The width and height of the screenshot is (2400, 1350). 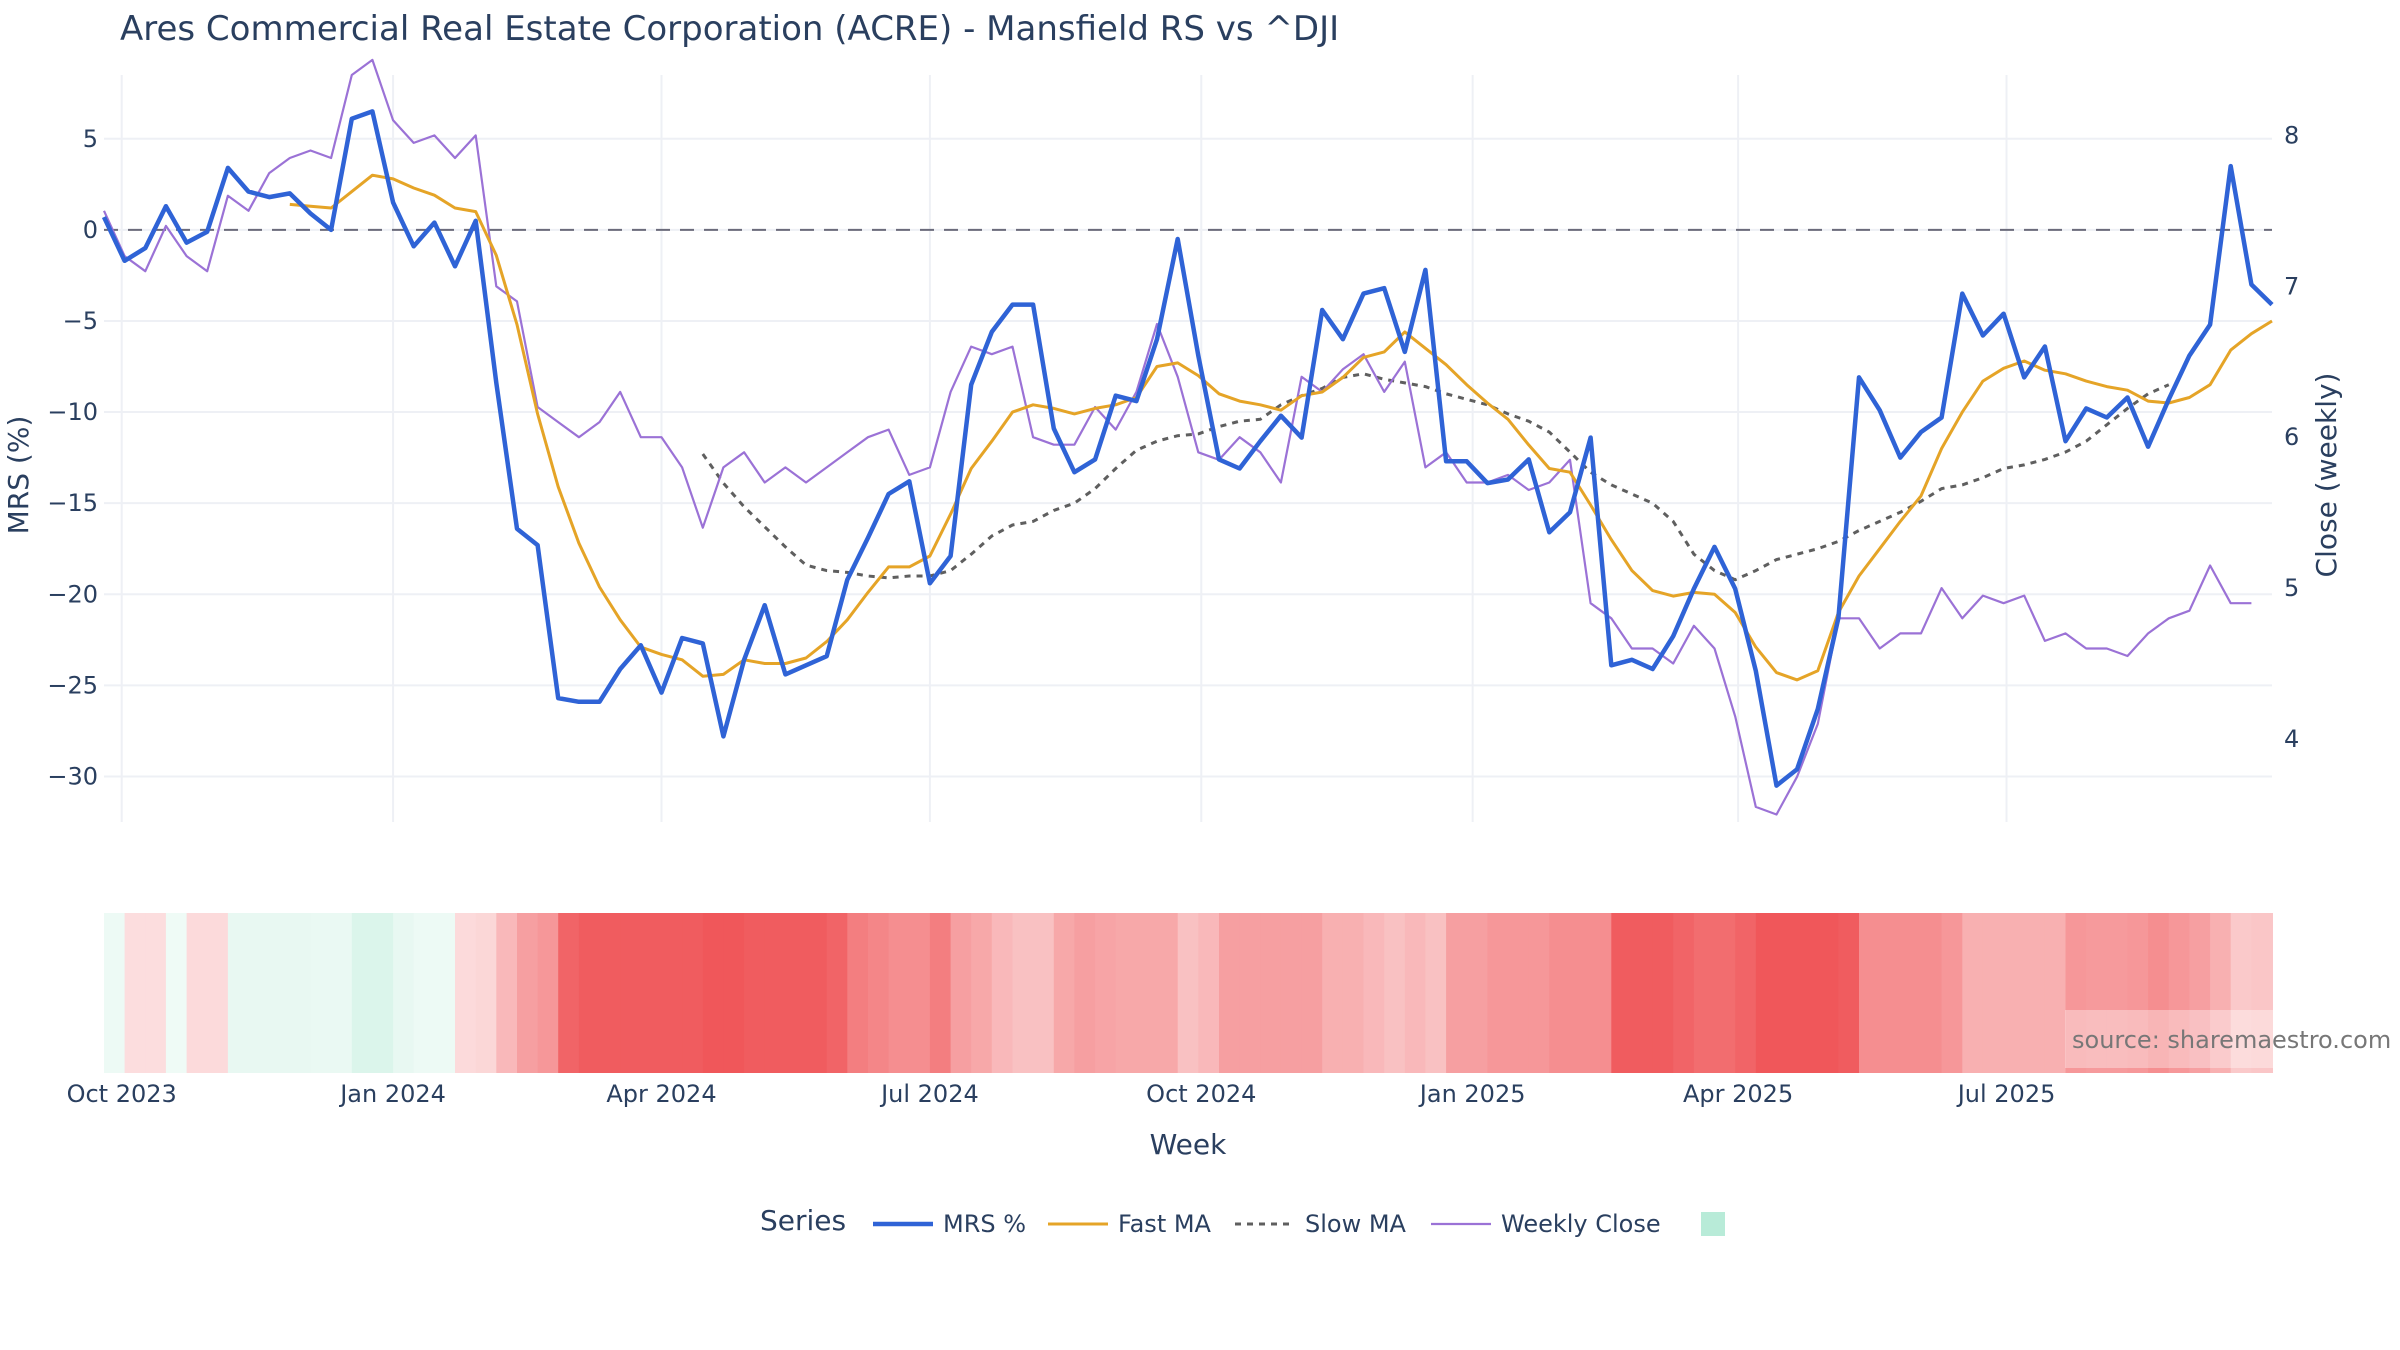 What do you see at coordinates (72, 458) in the screenshot?
I see `y-axis-ticks: 5 0 −5 −10 −15 −20 −25 −30` at bounding box center [72, 458].